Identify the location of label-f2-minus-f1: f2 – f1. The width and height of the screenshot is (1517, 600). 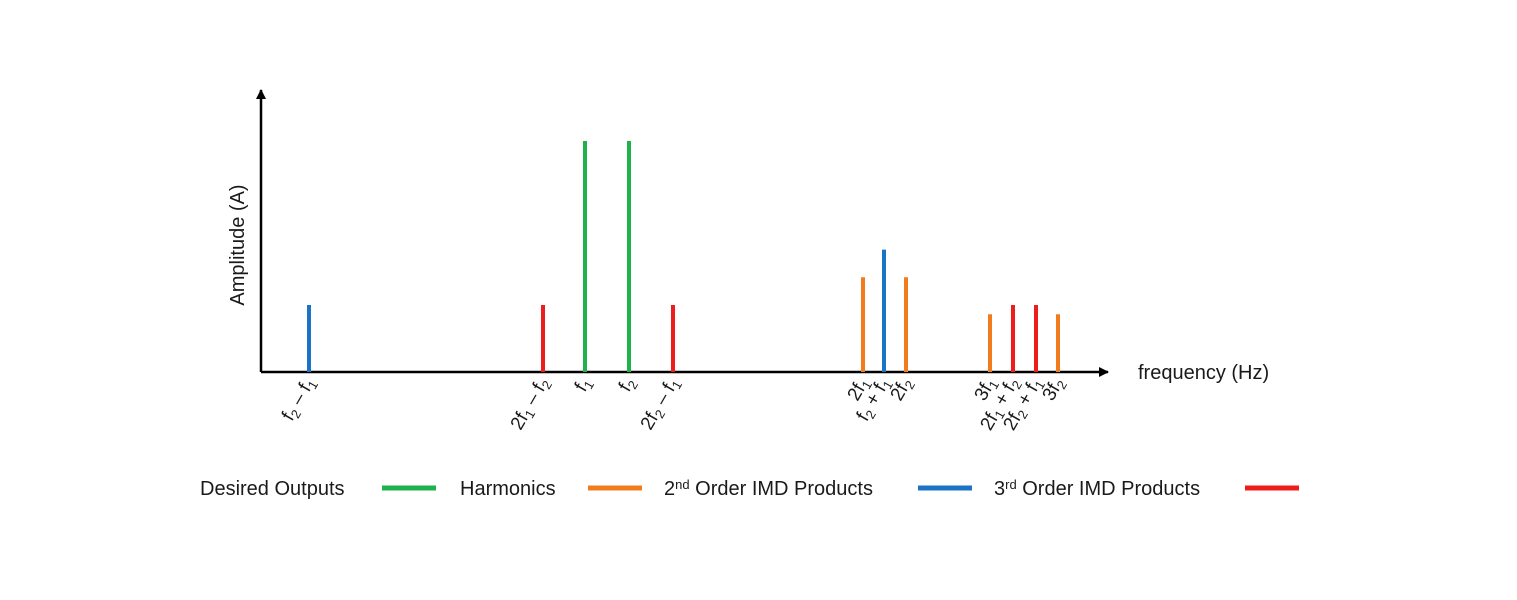
(299, 399).